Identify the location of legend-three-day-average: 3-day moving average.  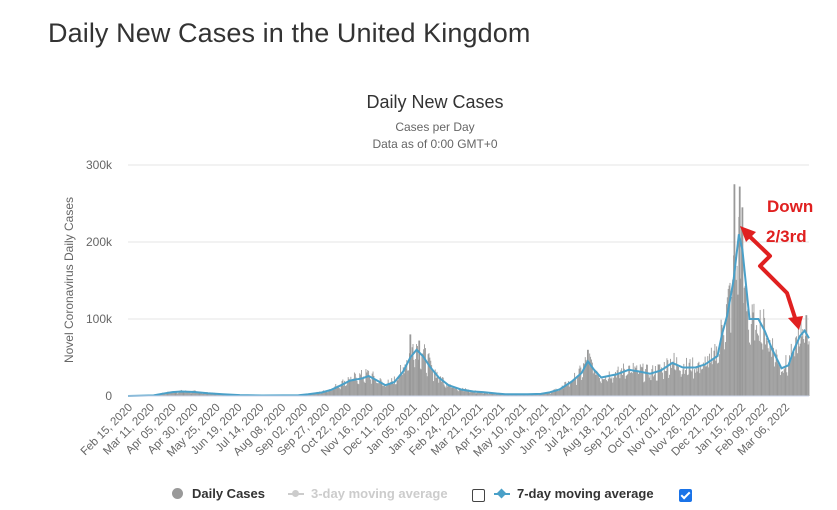
(368, 493).